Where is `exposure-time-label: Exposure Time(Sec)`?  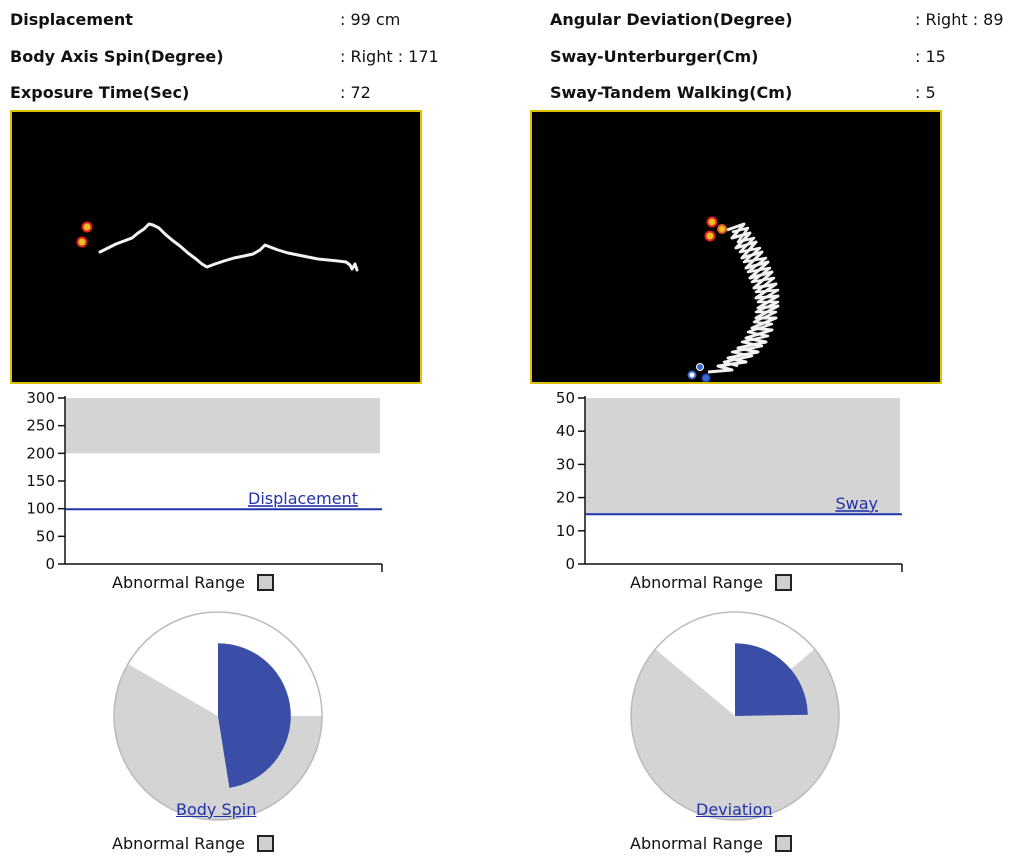
exposure-time-label: Exposure Time(Sec) is located at coordinates (100, 92).